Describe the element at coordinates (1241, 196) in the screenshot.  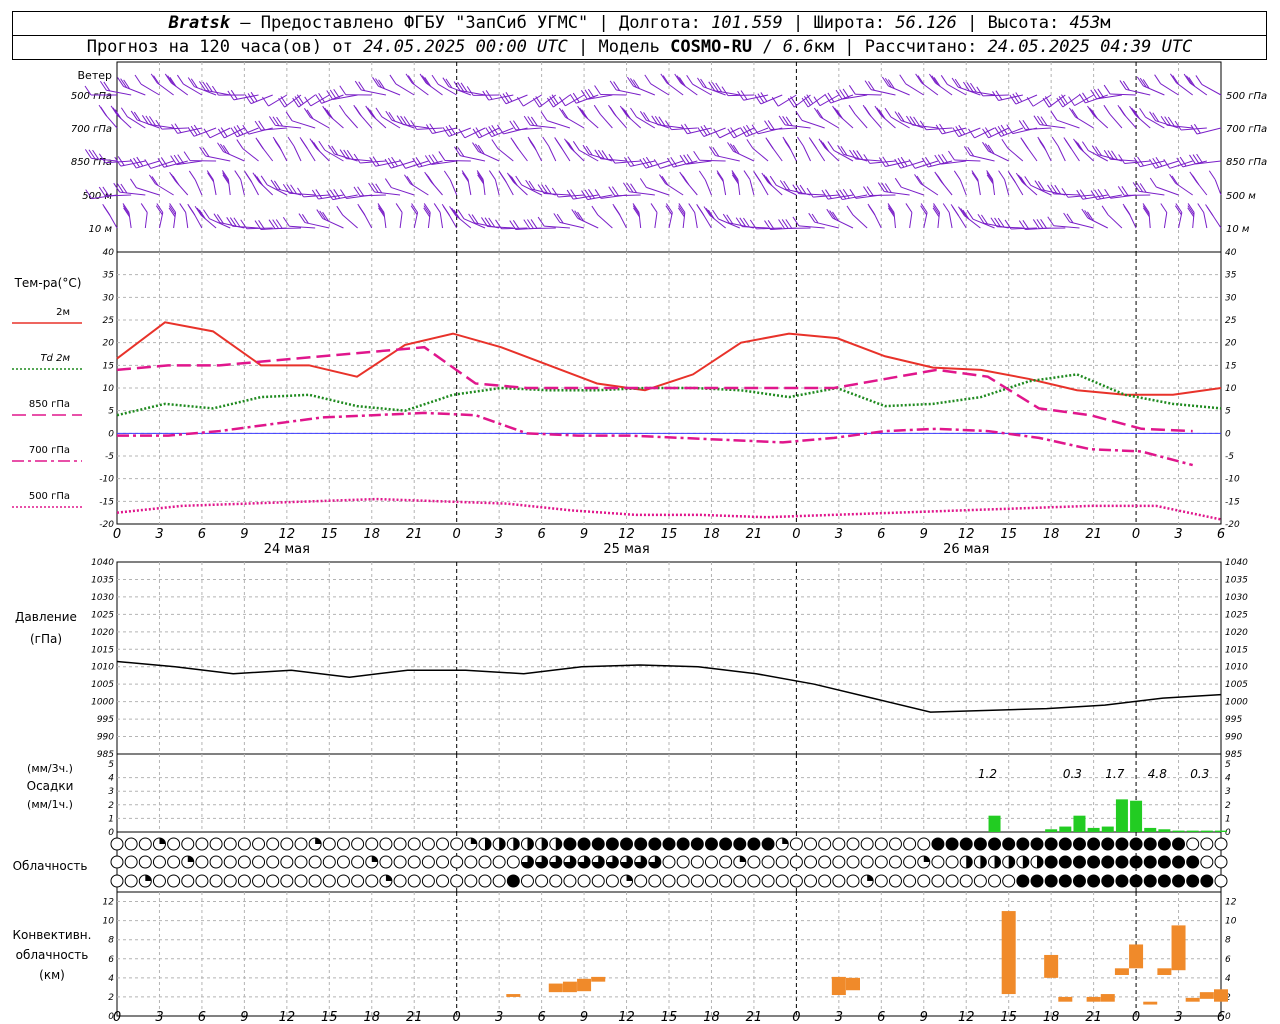
I see `wind-level-right: 500 м` at that location.